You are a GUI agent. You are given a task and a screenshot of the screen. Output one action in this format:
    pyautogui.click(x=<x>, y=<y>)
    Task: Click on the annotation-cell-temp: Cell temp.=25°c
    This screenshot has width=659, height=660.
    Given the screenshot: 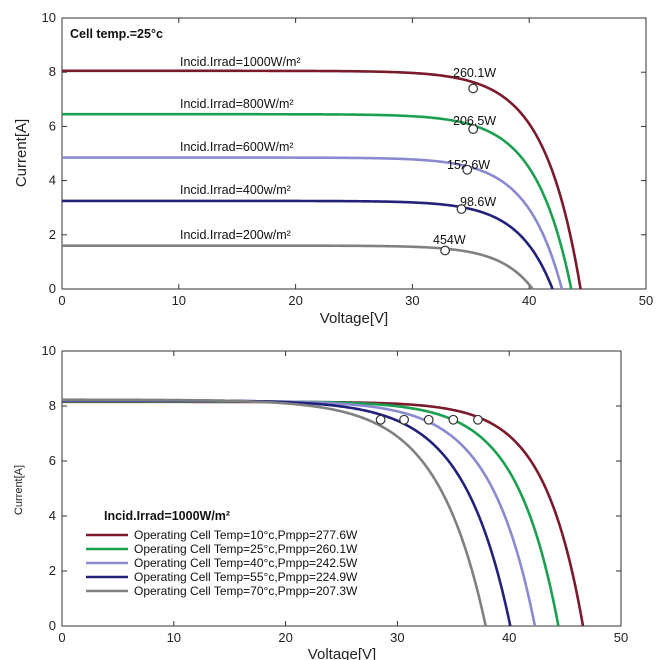 What is the action you would take?
    pyautogui.click(x=116, y=34)
    